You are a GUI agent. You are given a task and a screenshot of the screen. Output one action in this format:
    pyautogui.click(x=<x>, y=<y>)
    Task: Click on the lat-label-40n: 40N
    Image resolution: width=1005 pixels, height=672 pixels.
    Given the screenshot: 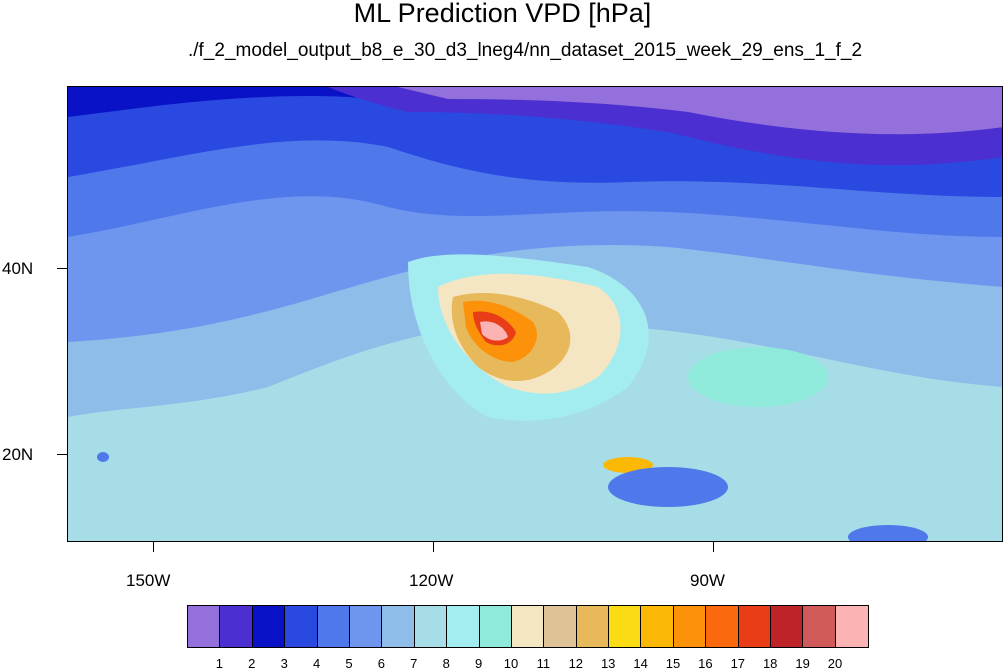 What is the action you would take?
    pyautogui.click(x=18, y=268)
    